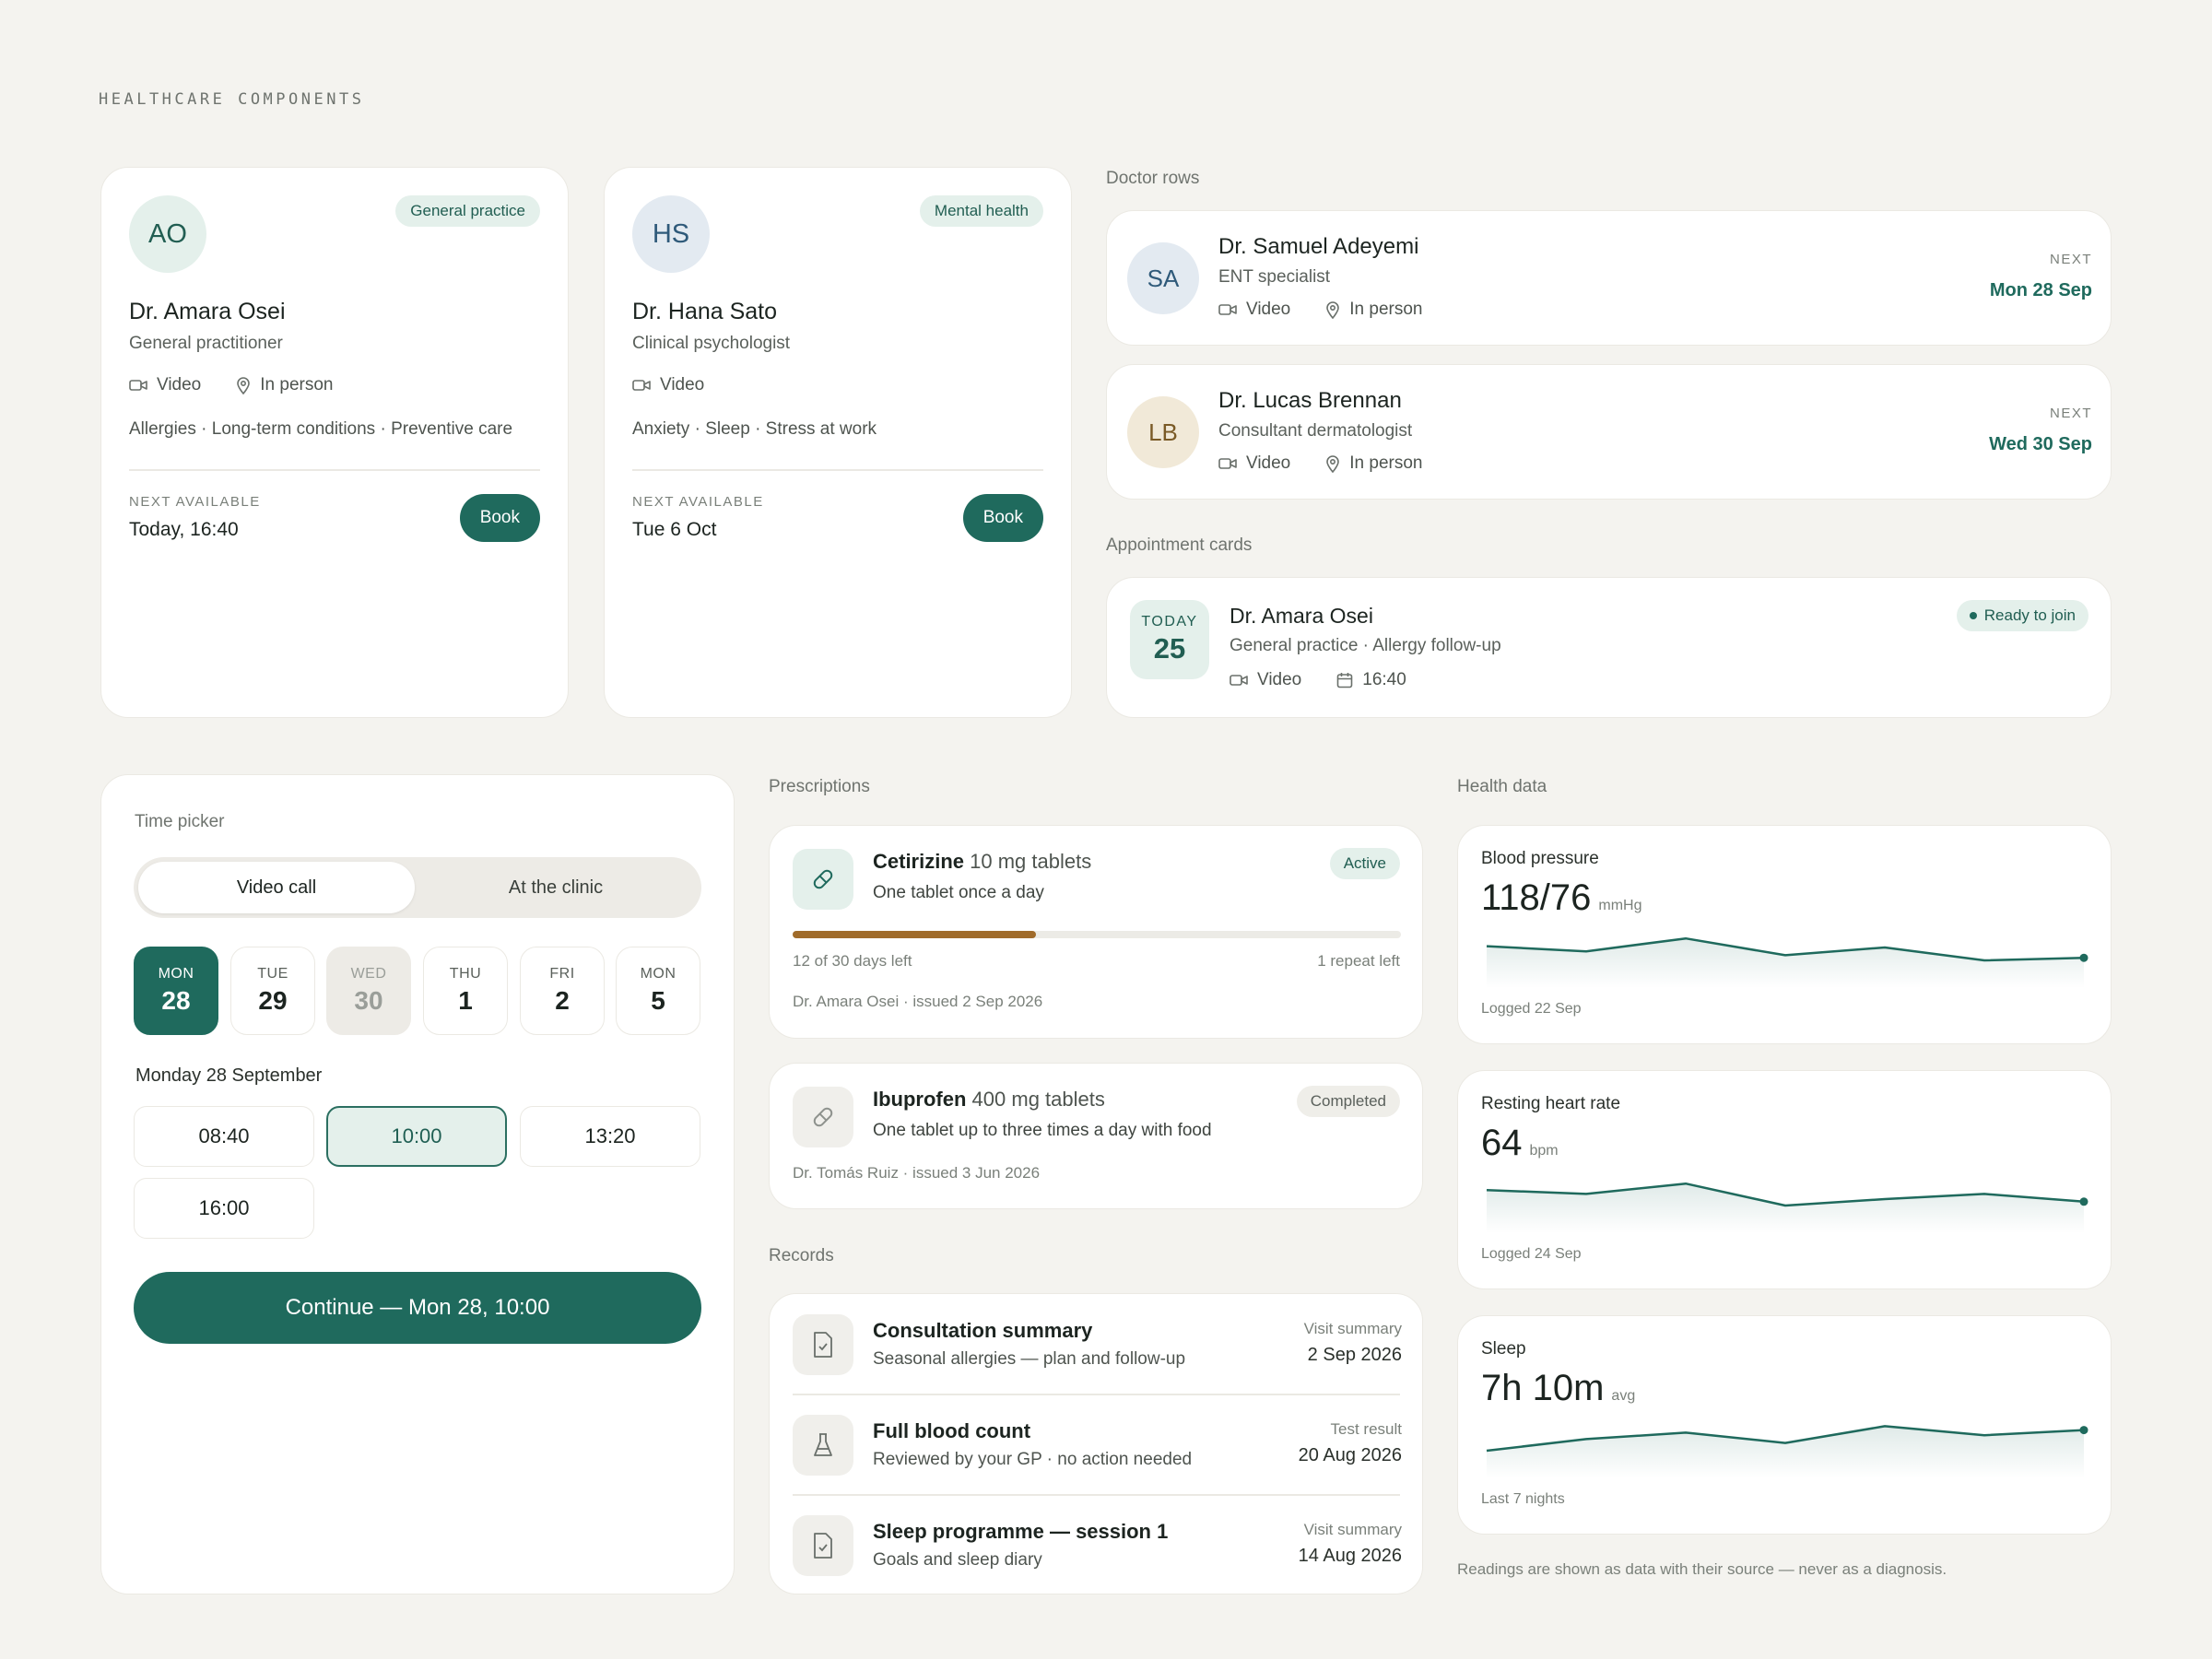  Describe the element at coordinates (1544, 1151) in the screenshot. I see `metric-unit: bpm` at that location.